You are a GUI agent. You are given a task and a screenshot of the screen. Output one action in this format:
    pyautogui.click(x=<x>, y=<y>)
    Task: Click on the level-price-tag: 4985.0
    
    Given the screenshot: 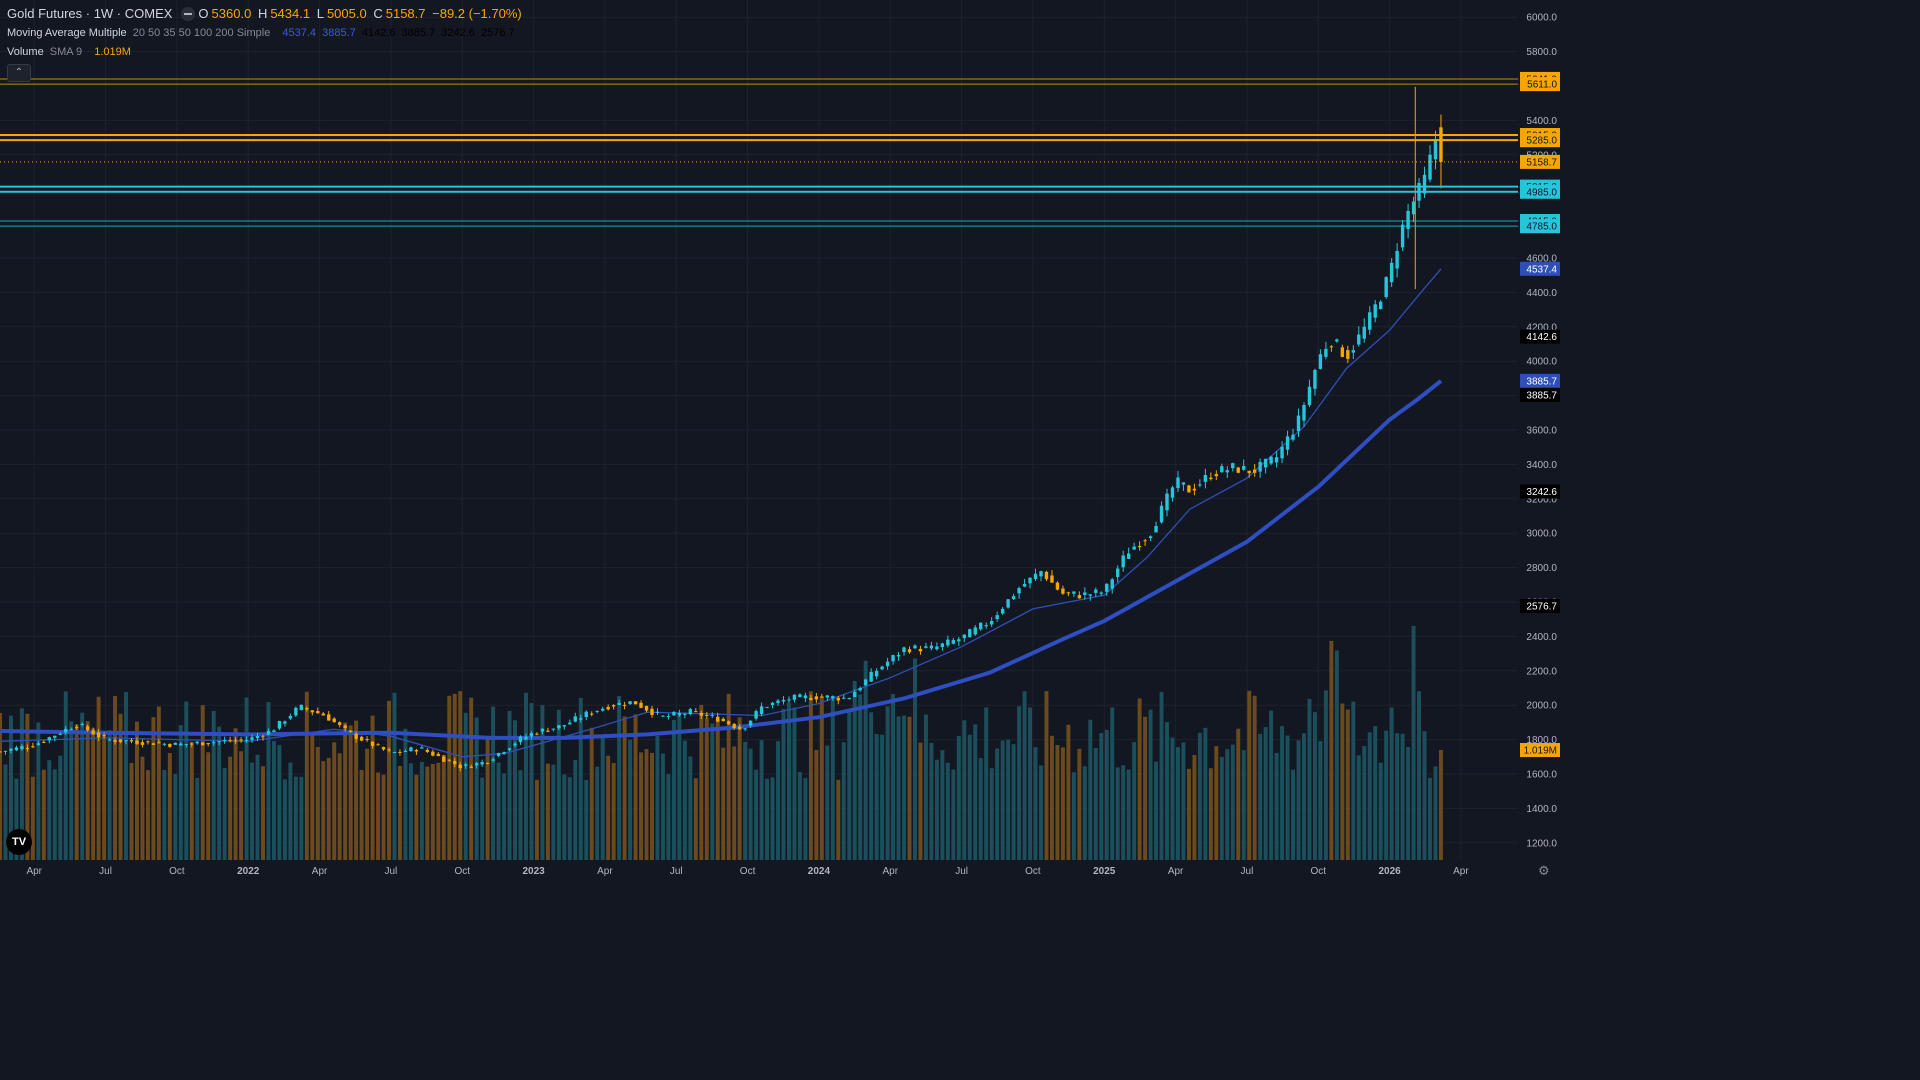 What is the action you would take?
    pyautogui.click(x=1541, y=192)
    